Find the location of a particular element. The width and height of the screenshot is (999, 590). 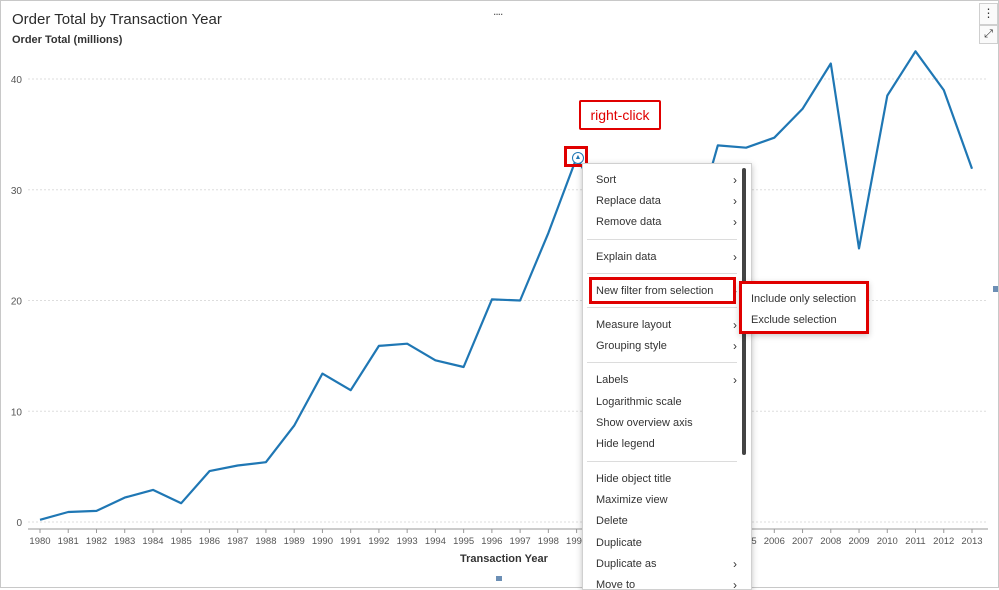

menu-item-move-to: Move to › is located at coordinates (663, 582).